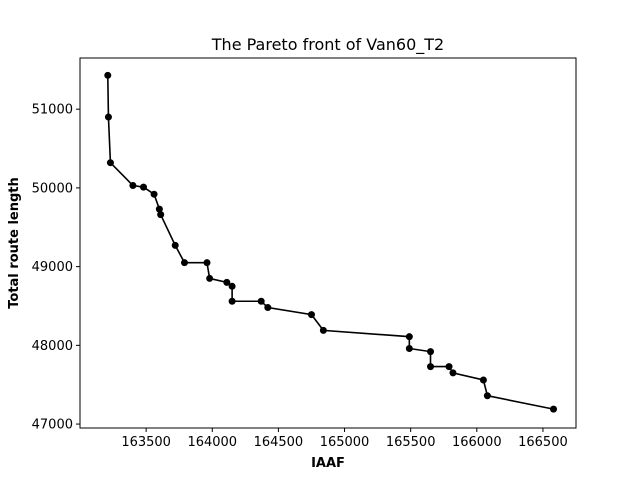  What do you see at coordinates (477, 442) in the screenshot?
I see `x-tick-label: 166000` at bounding box center [477, 442].